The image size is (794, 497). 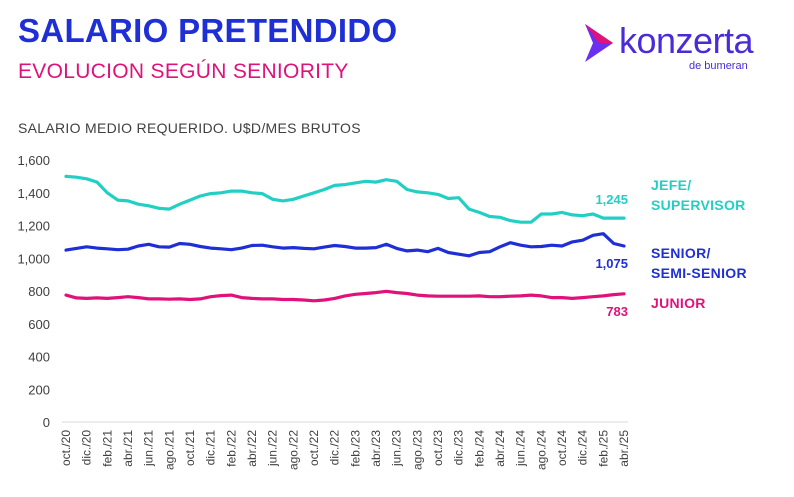 What do you see at coordinates (149, 448) in the screenshot?
I see `x-tick-label: jun./21` at bounding box center [149, 448].